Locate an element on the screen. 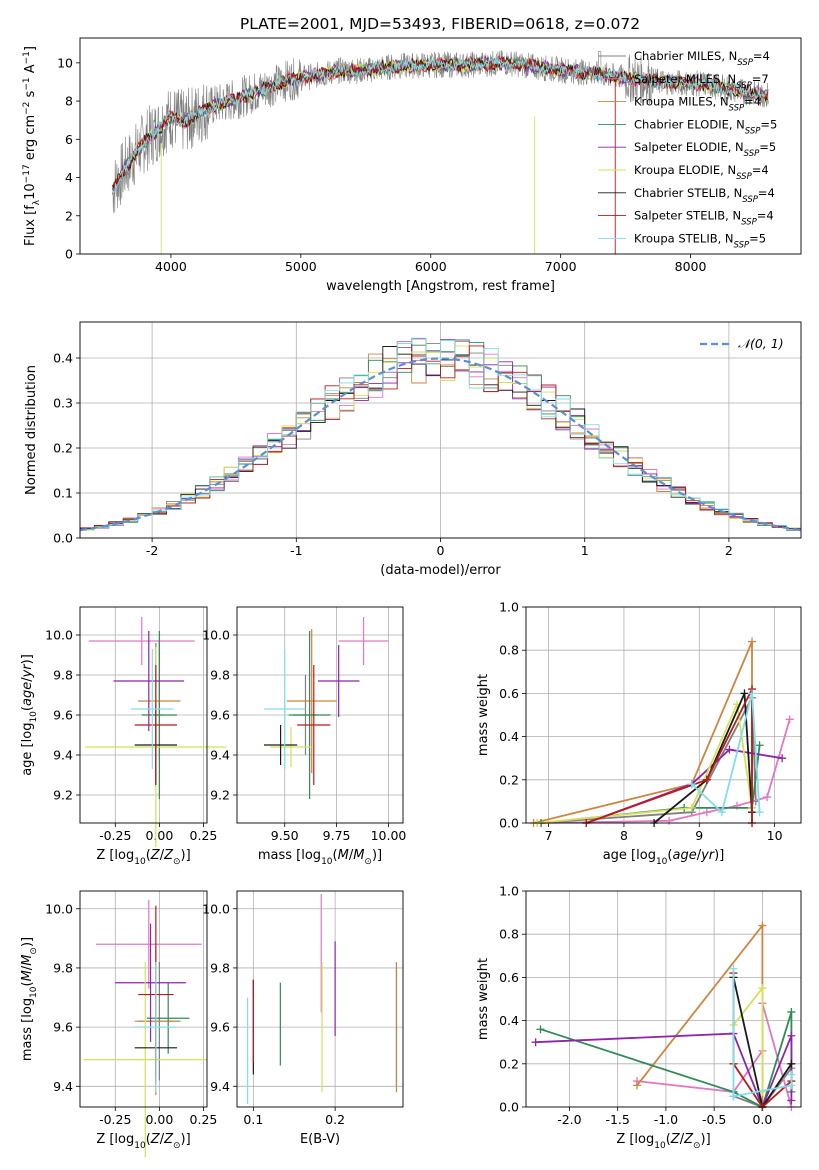 The width and height of the screenshot is (819, 1170). legend-entry: 𝒩(0, 1) is located at coordinates (761, 343).